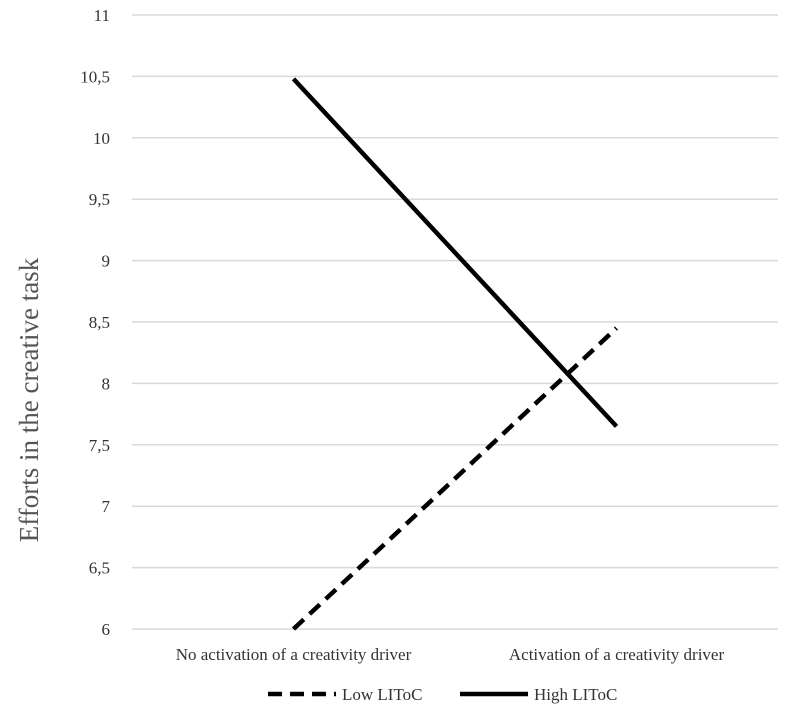 The width and height of the screenshot is (799, 705). Describe the element at coordinates (99, 199) in the screenshot. I see `y-tick-label: 9,5` at that location.